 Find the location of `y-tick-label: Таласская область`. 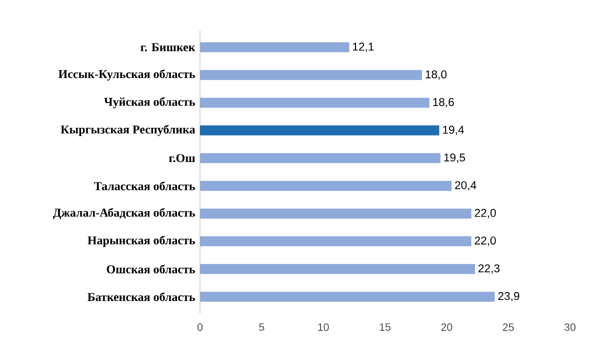

y-tick-label: Таласская область is located at coordinates (145, 186).